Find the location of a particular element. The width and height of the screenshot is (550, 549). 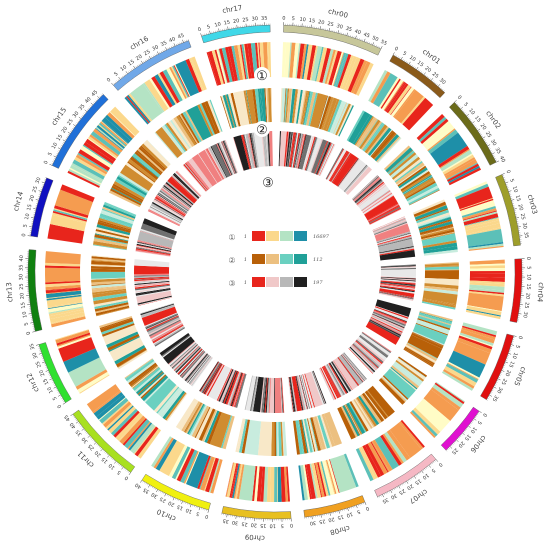

chr06-tick-label: 0 is located at coordinates (484, 415).